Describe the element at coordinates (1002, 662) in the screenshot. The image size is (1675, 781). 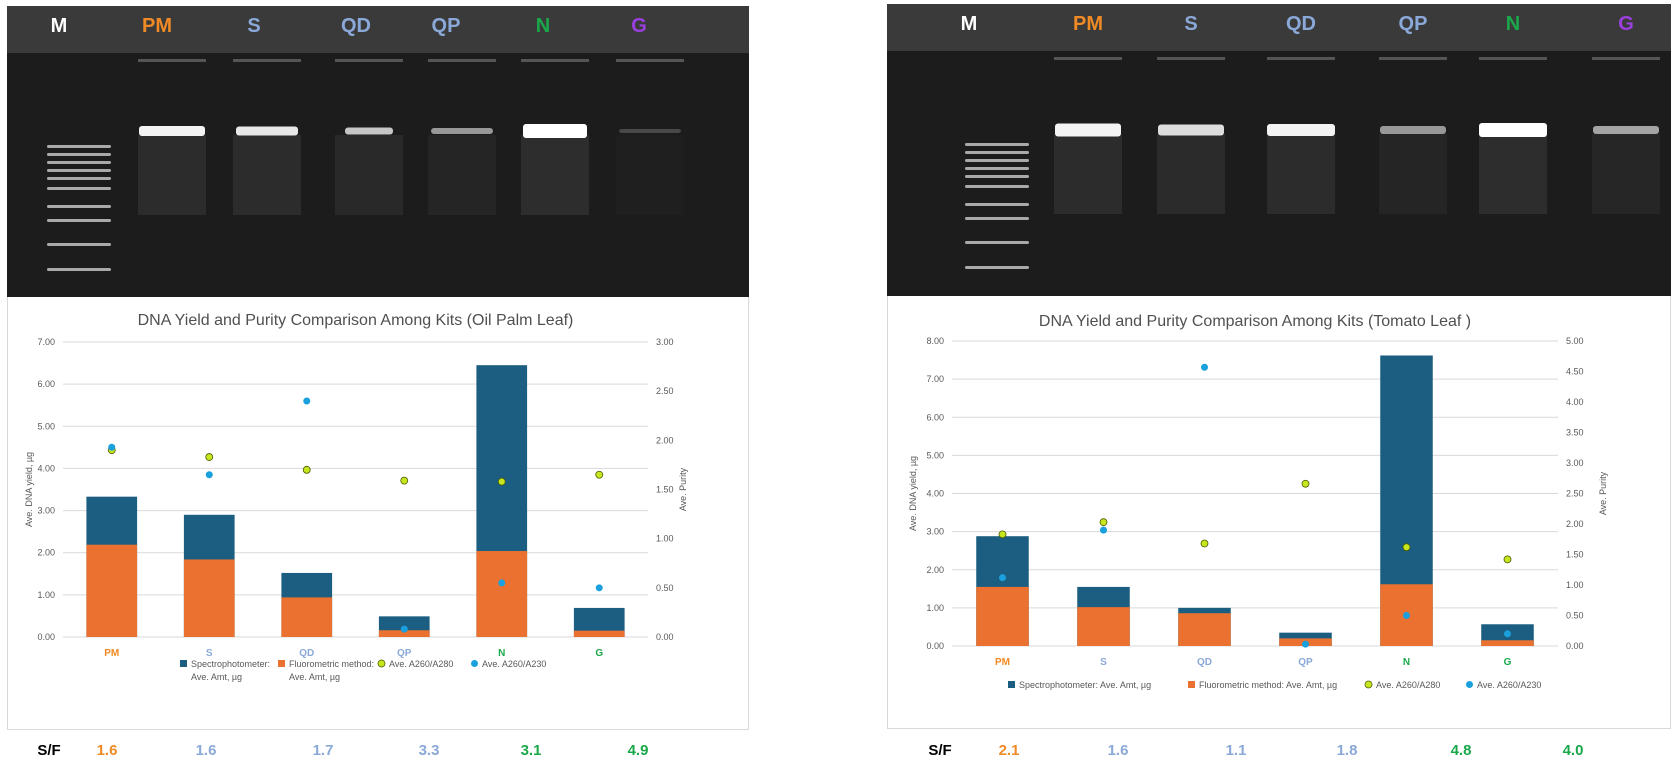
I see `x-tick-label: PM` at that location.